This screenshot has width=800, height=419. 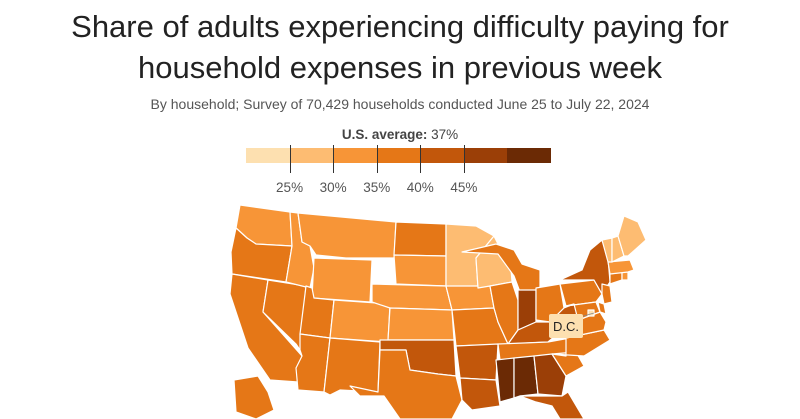 What do you see at coordinates (607, 294) in the screenshot?
I see `state-nj` at bounding box center [607, 294].